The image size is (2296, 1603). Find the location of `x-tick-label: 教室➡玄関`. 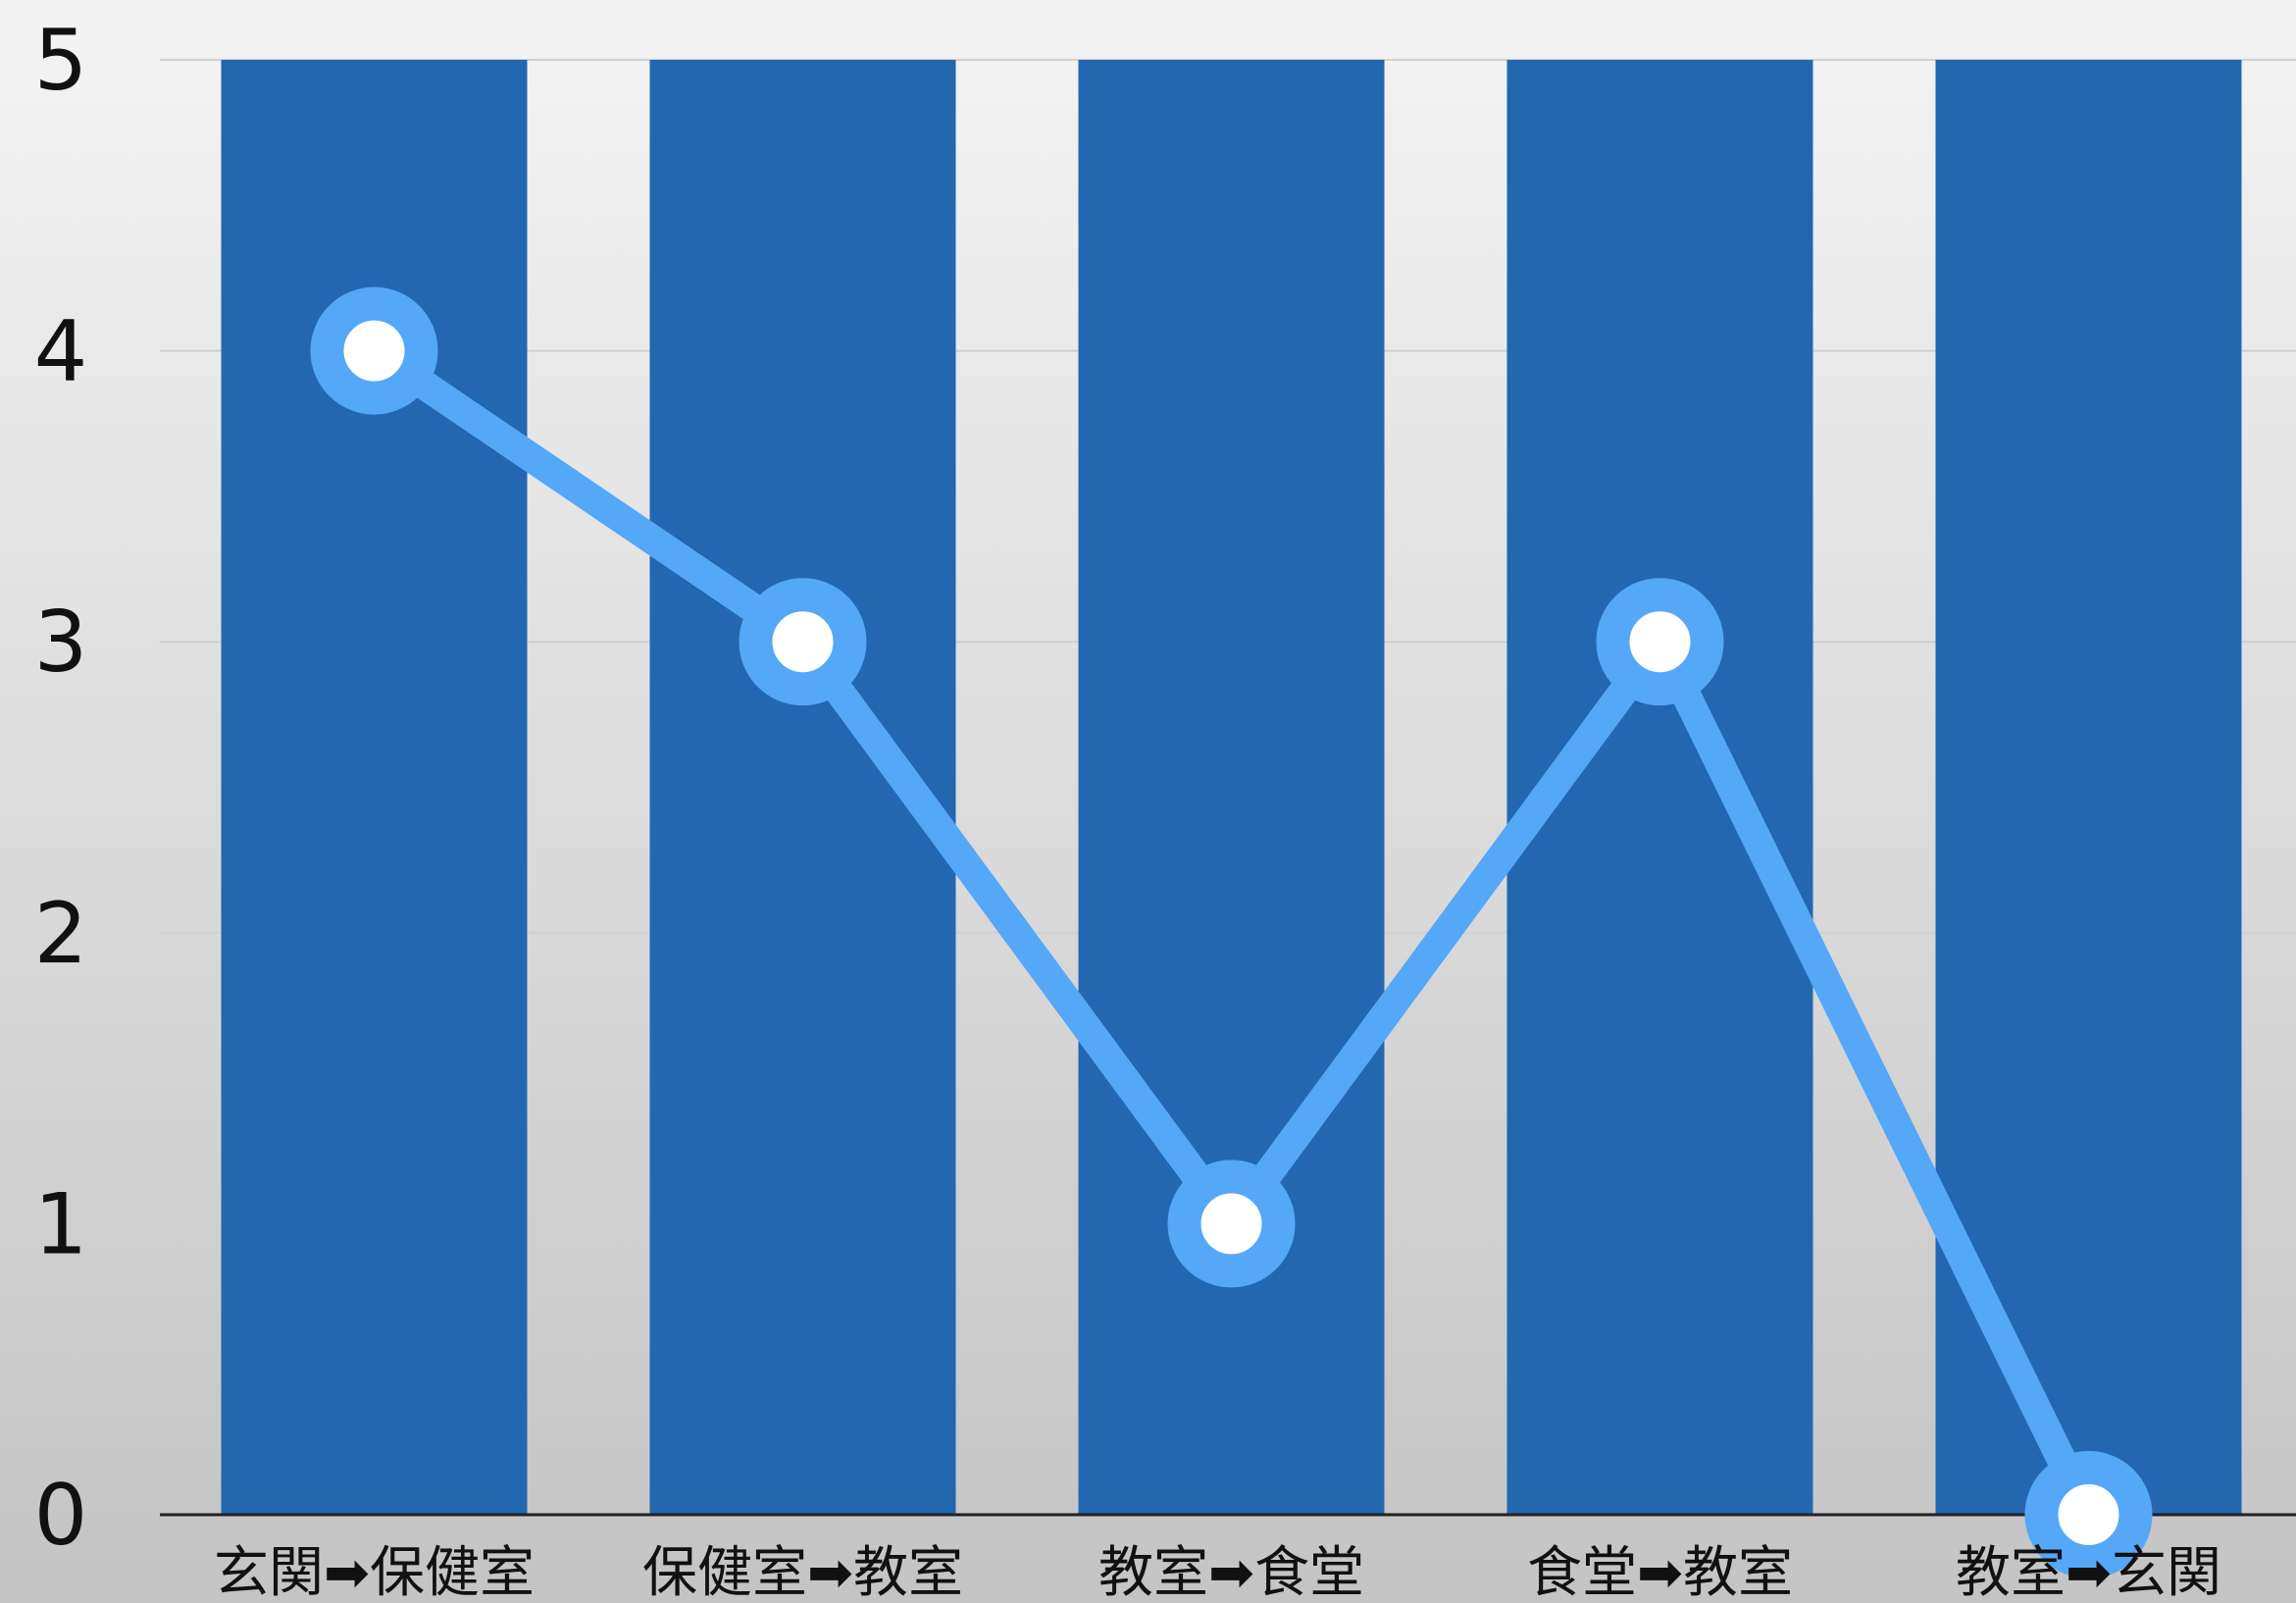

x-tick-label: 教室➡玄関 is located at coordinates (2089, 1572).